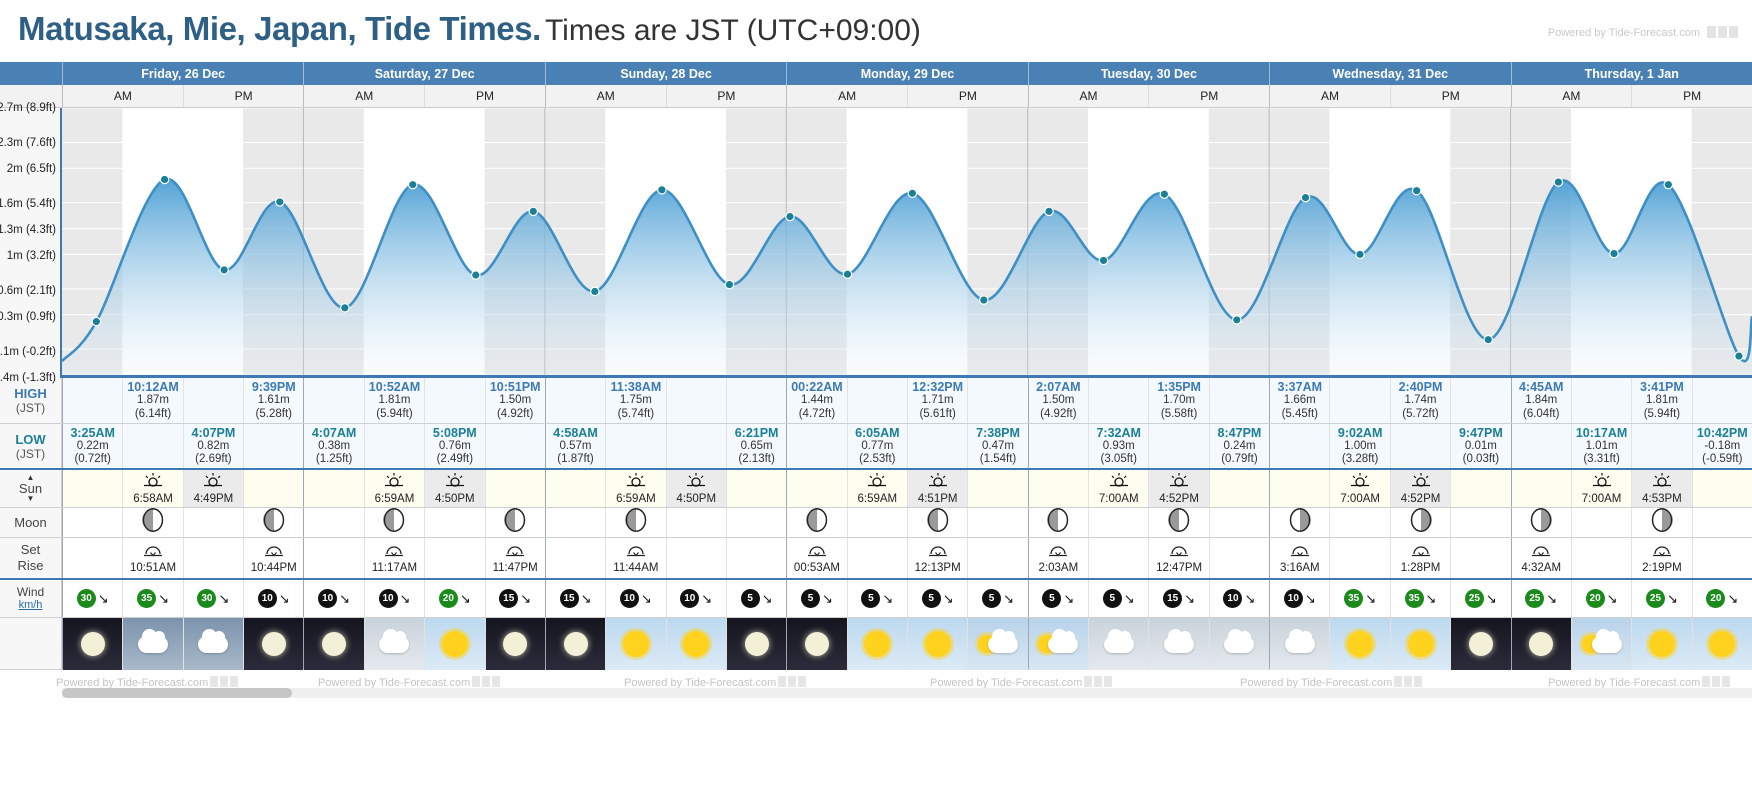 The height and width of the screenshot is (787, 1752). What do you see at coordinates (1179, 567) in the screenshot?
I see `moonrise-time: 12:47PM` at bounding box center [1179, 567].